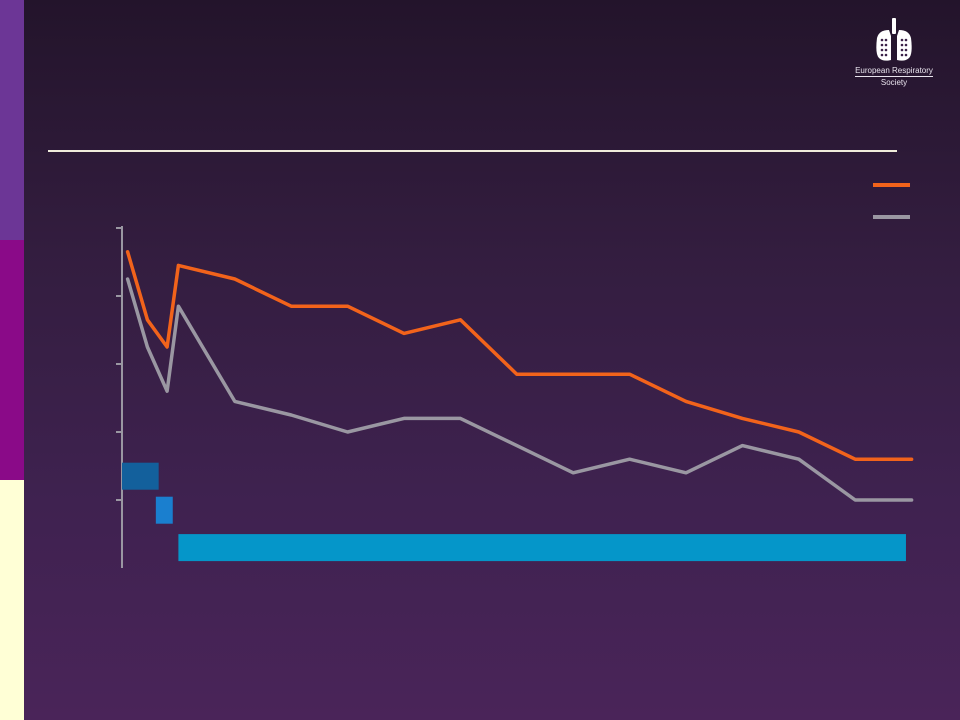 The height and width of the screenshot is (720, 960). I want to click on side-band-cream, so click(12, 600).